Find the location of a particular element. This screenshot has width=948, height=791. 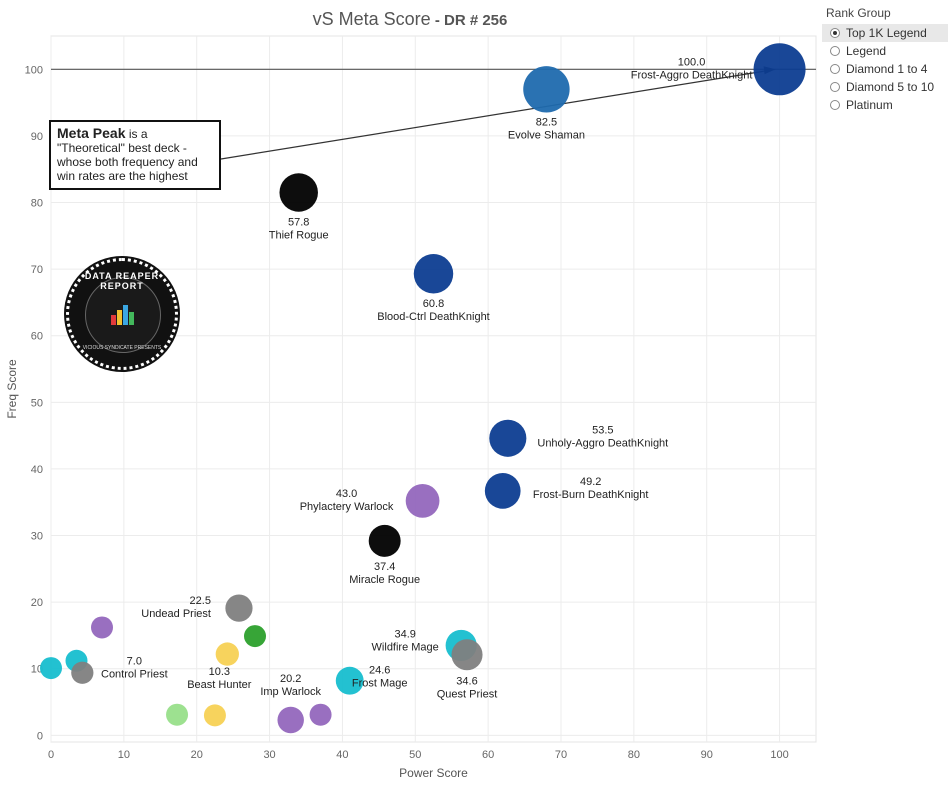

x-tick-label: 30 is located at coordinates (269, 755).